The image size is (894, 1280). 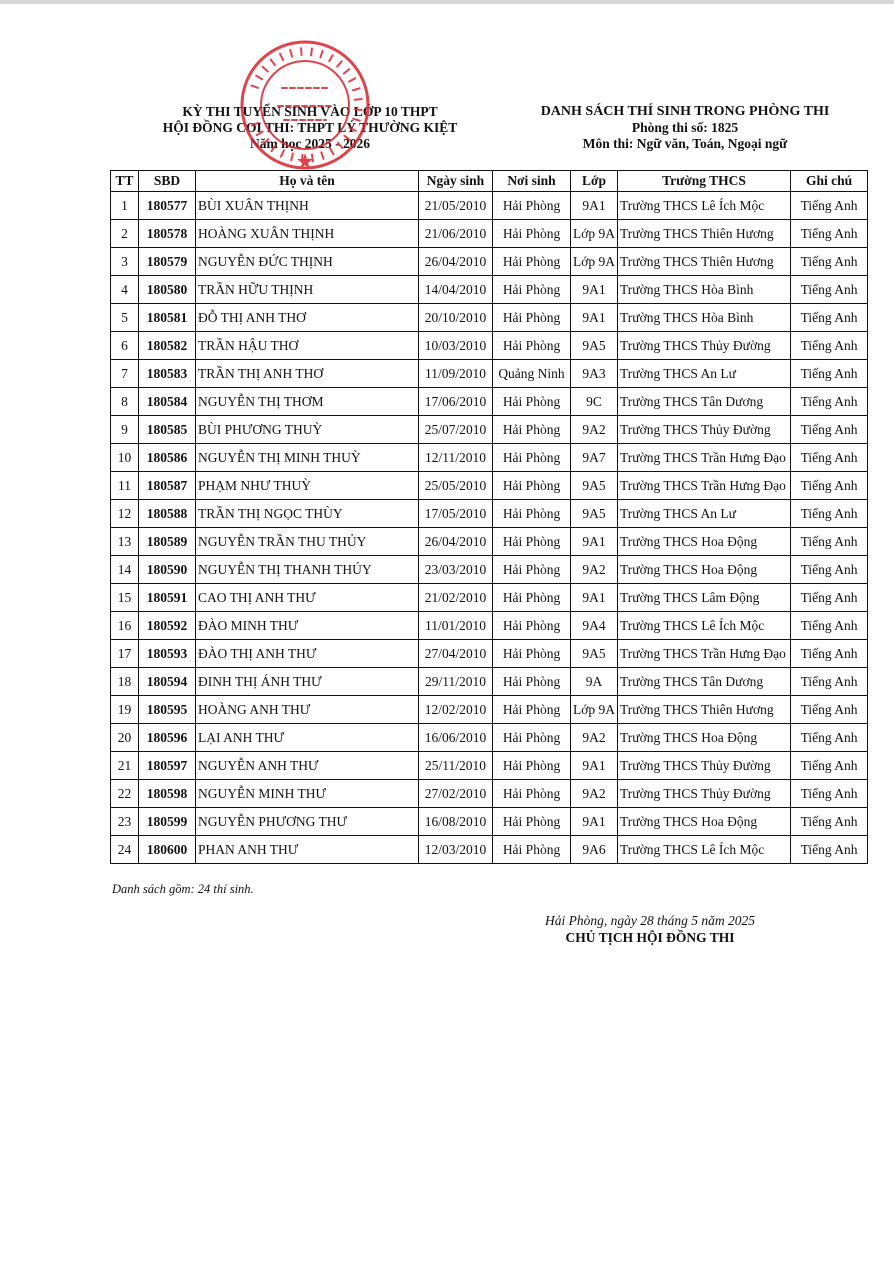 What do you see at coordinates (455, 345) in the screenshot?
I see `cell-birth-date: 10/03/2010` at bounding box center [455, 345].